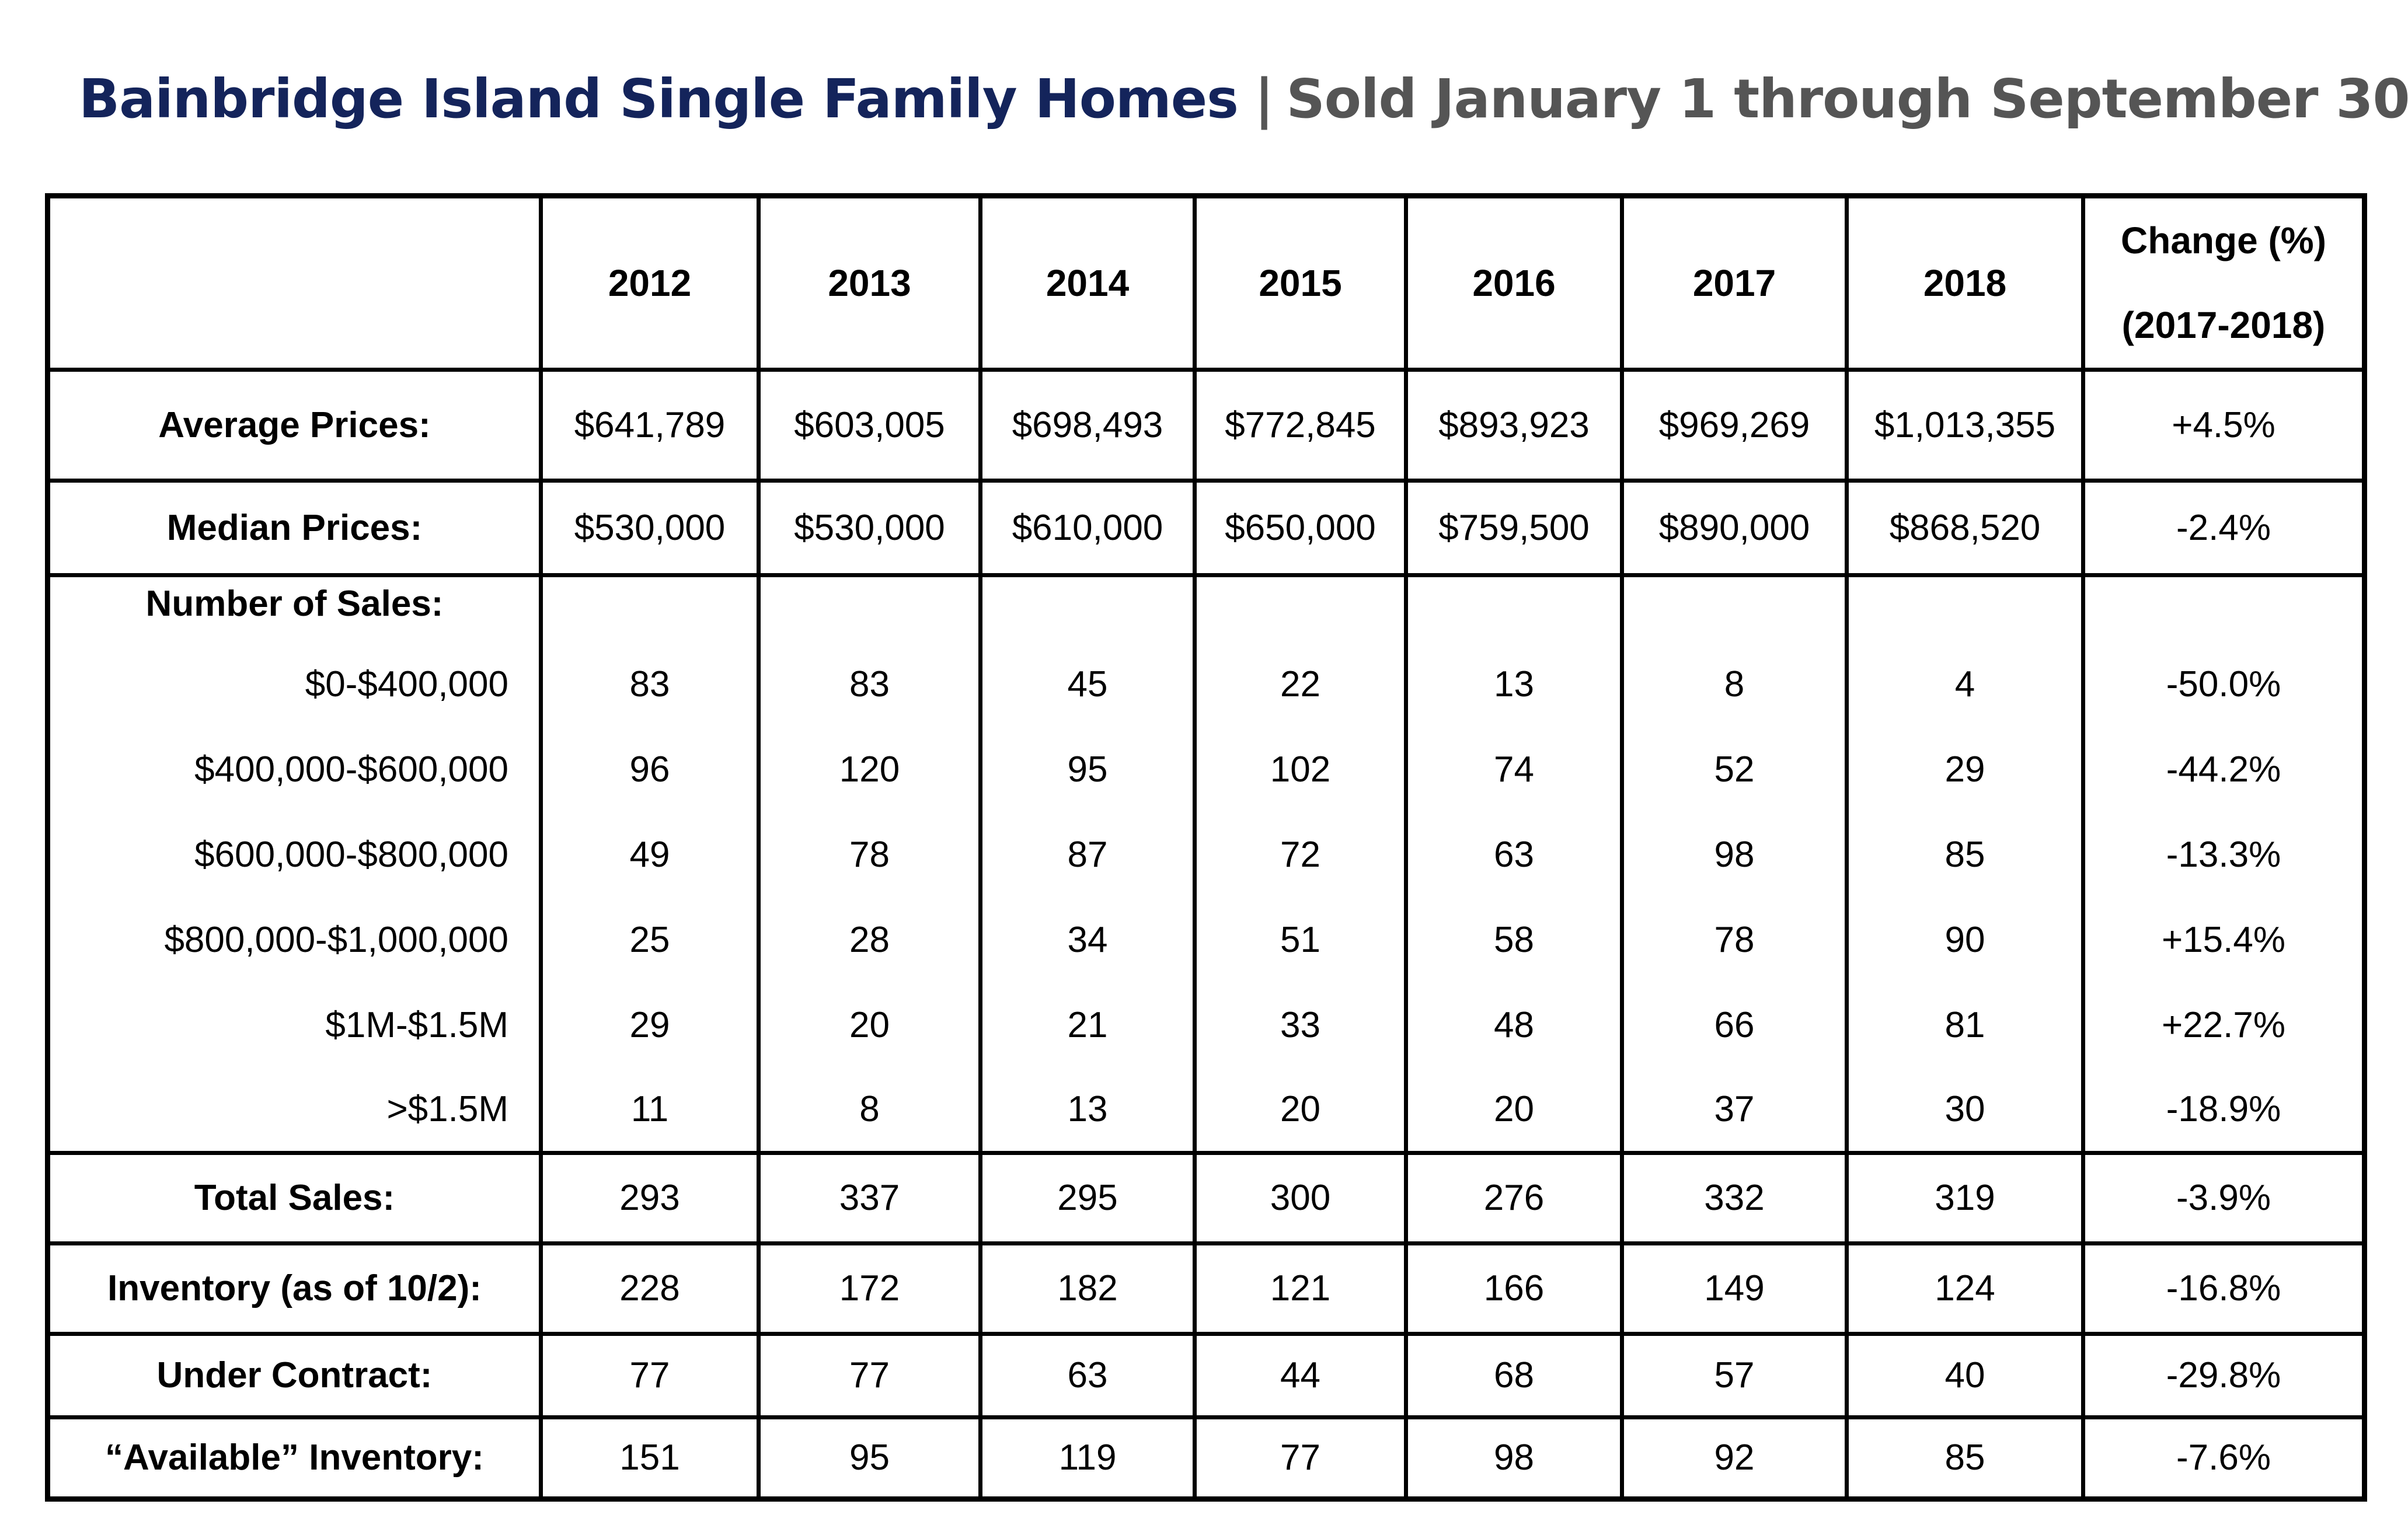 This screenshot has width=2408, height=1532. What do you see at coordinates (870, 939) in the screenshot?
I see `table-cell: 28` at bounding box center [870, 939].